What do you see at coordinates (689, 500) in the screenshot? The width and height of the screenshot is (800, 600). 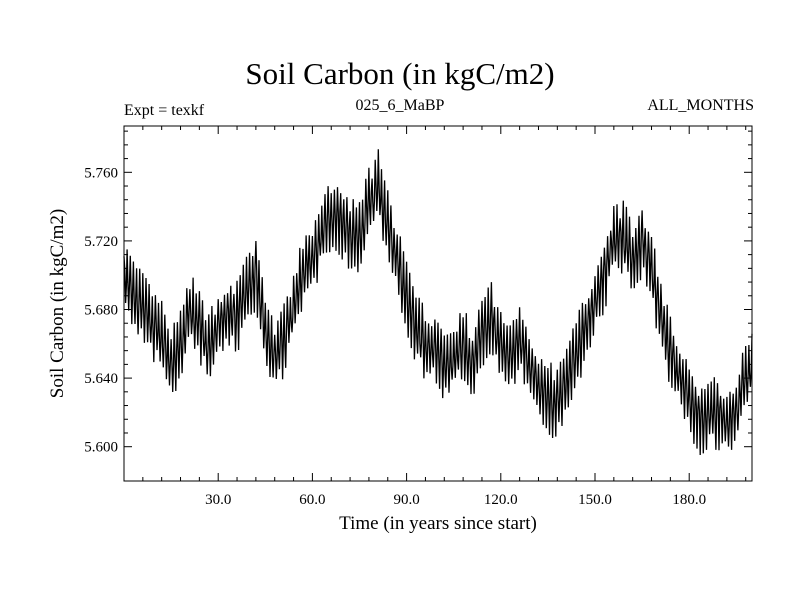 I see `x-tick-label: 180.0` at bounding box center [689, 500].